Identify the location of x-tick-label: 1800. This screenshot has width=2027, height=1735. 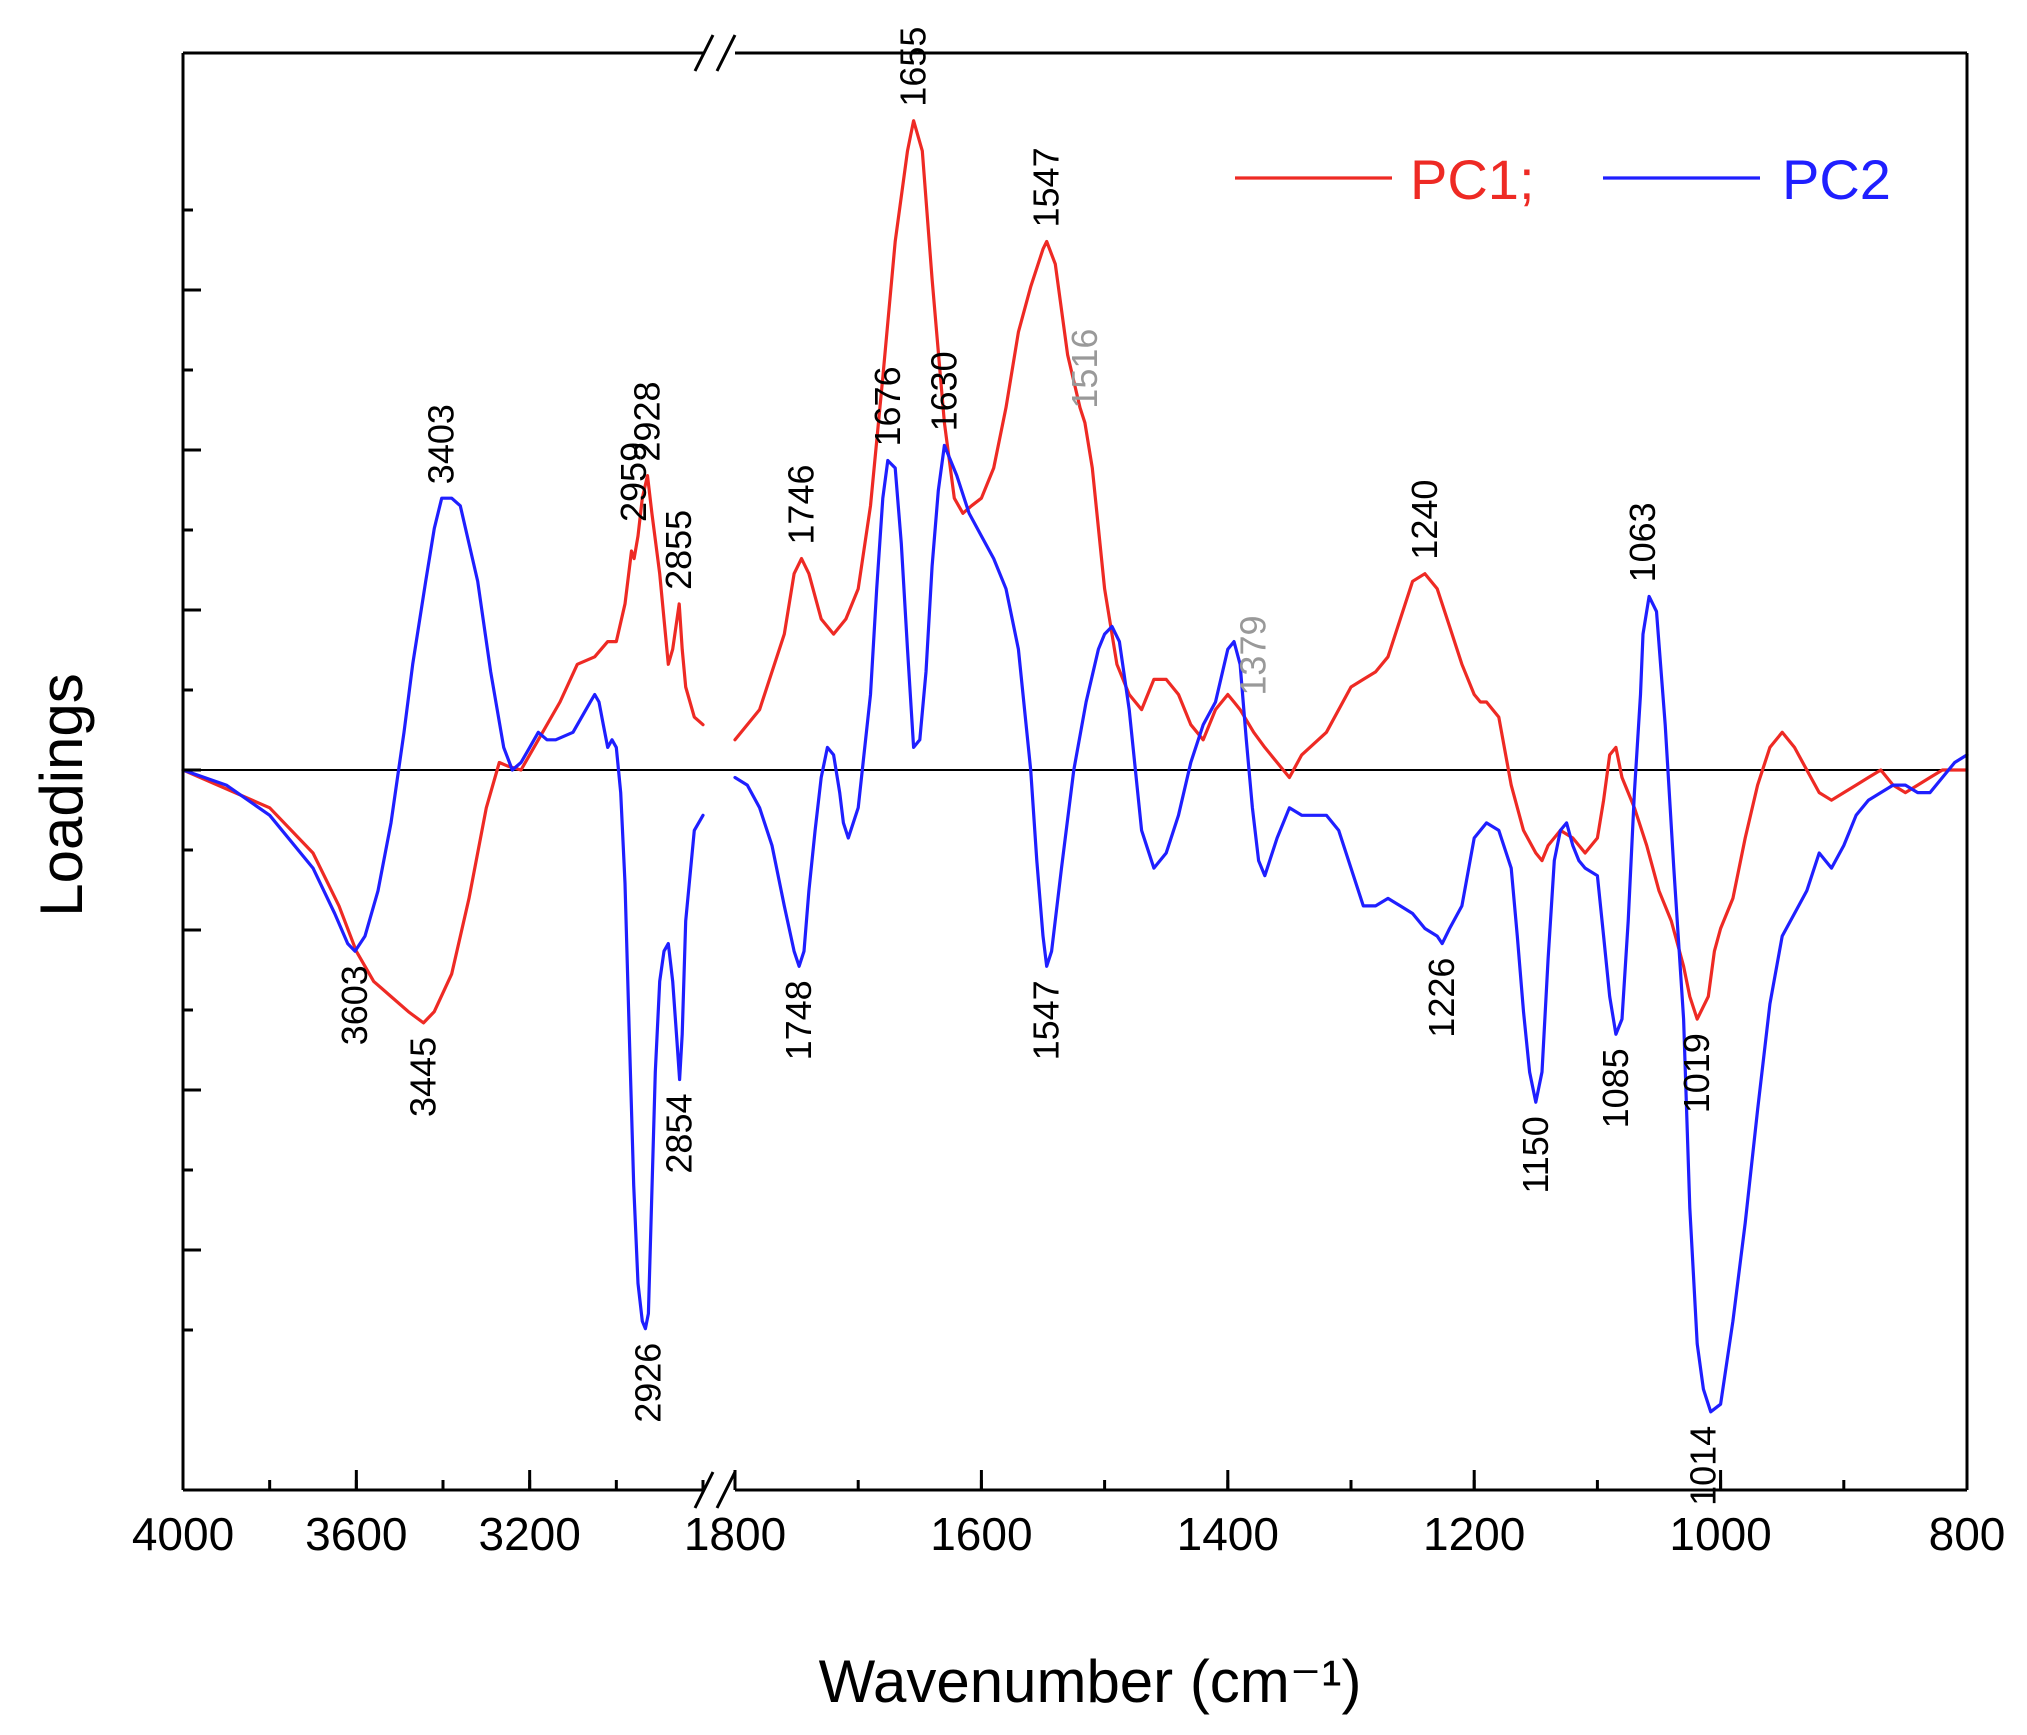
(735, 1534).